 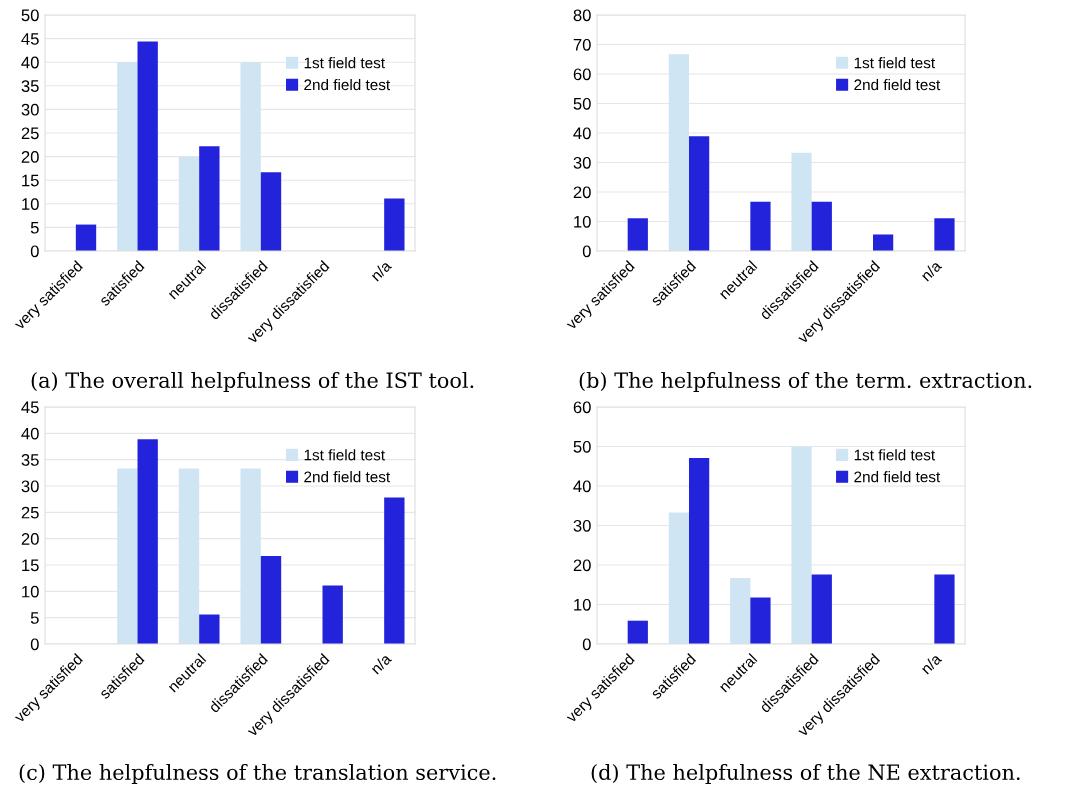 What do you see at coordinates (257, 774) in the screenshot?
I see `text: (c) The helpfulness of the translation service.` at bounding box center [257, 774].